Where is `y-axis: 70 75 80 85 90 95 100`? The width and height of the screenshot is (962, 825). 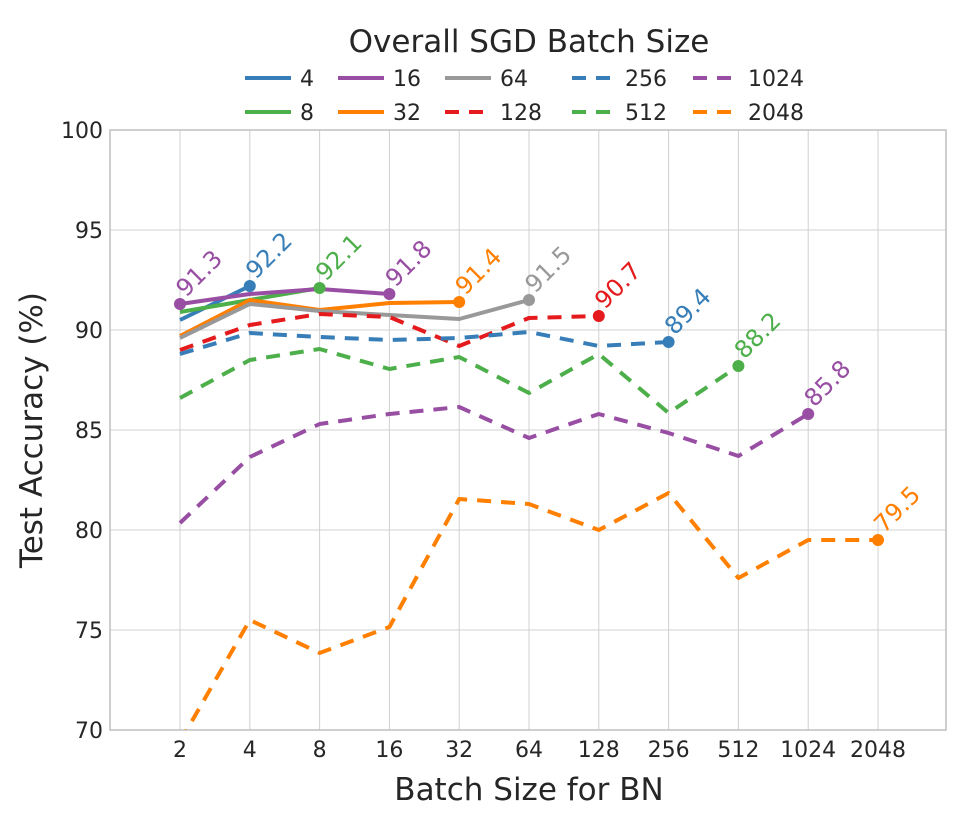 y-axis: 70 75 80 85 90 95 100 is located at coordinates (82, 431).